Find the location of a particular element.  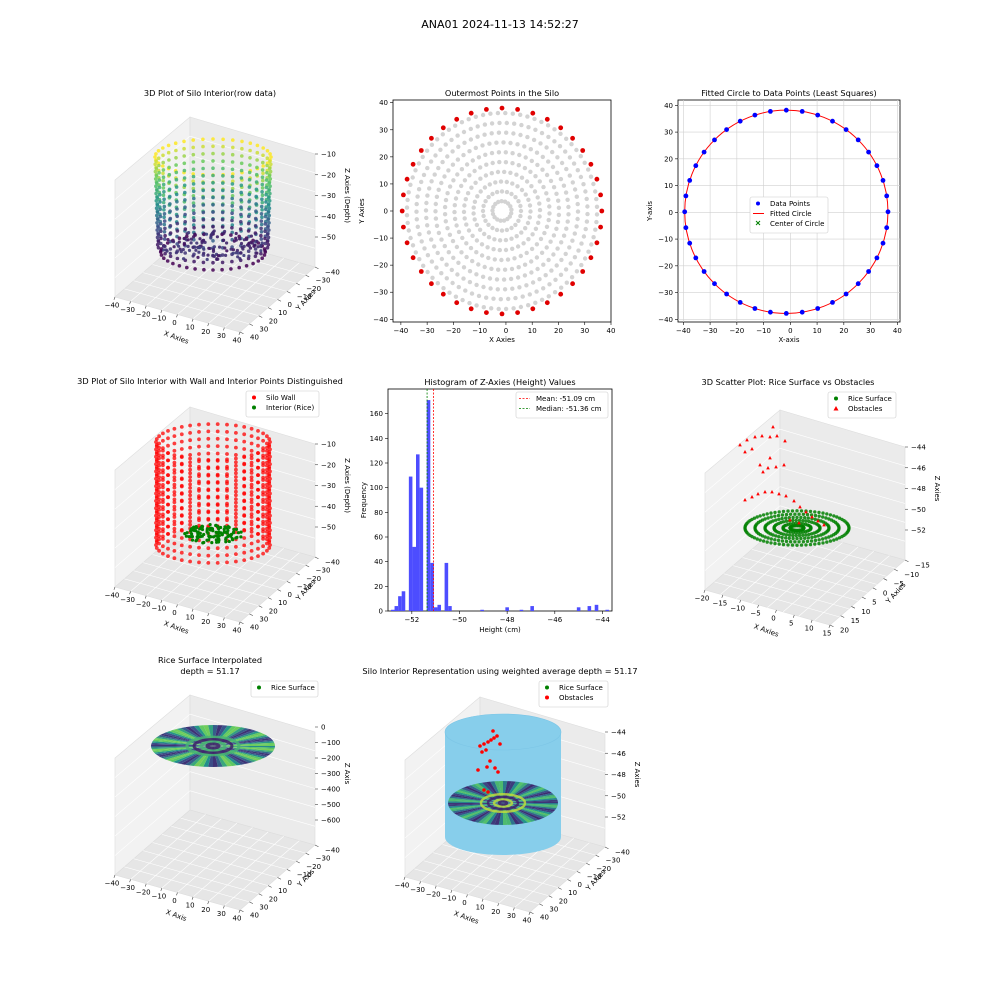

z-axis-label: Z Axis is located at coordinates (347, 774).